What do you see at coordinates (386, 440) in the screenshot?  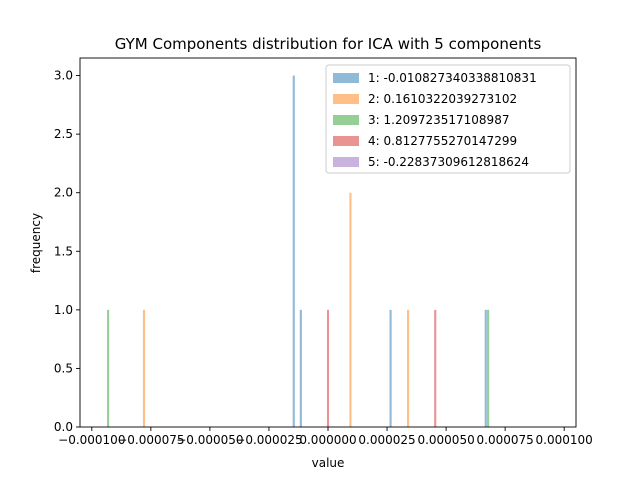 I see `x-tick-label: 0.000025` at bounding box center [386, 440].